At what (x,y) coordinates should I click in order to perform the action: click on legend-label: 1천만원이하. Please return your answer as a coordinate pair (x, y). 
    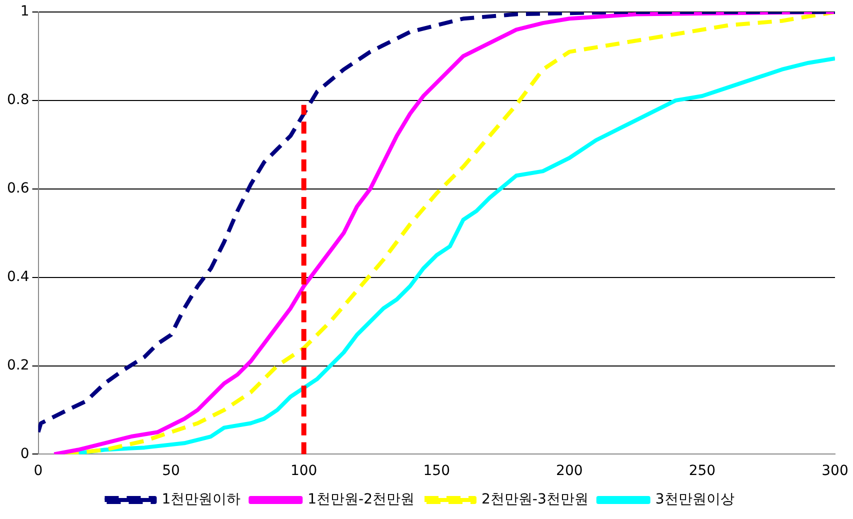
    Looking at the image, I should click on (201, 500).